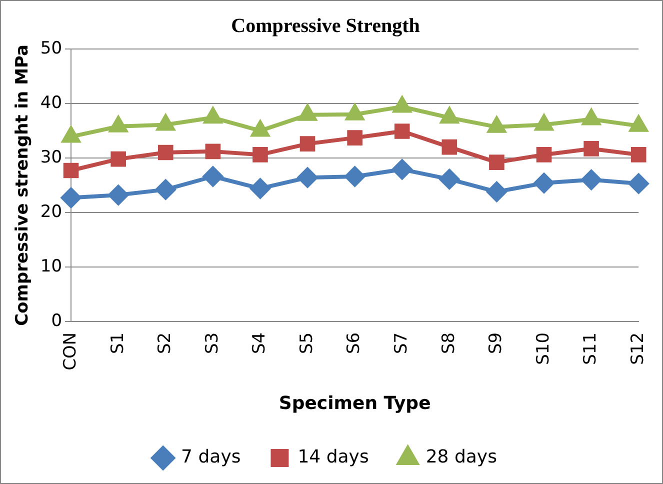  Describe the element at coordinates (306, 343) in the screenshot. I see `x-tick-label: S5` at that location.